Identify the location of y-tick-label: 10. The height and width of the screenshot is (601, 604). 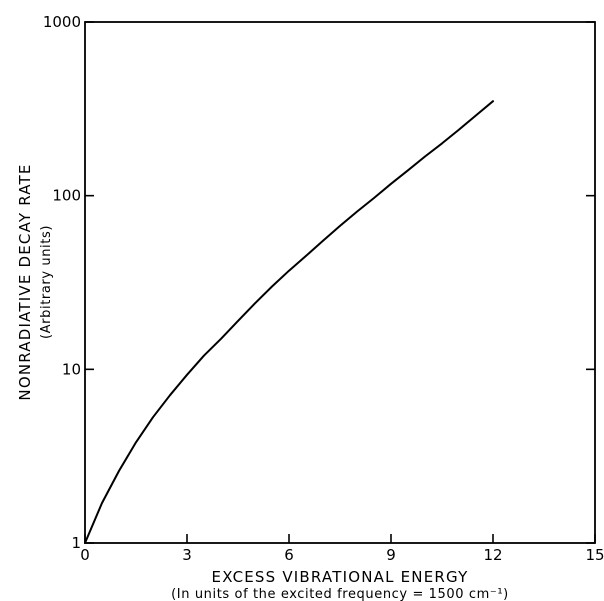
(71, 369).